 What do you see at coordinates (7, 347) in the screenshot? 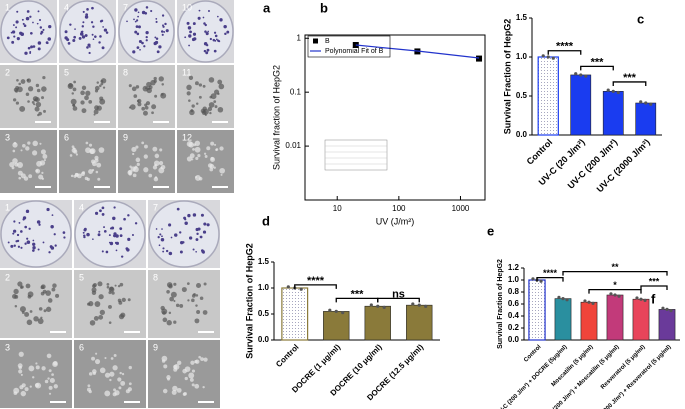
I see `photo-number: 3` at bounding box center [7, 347].